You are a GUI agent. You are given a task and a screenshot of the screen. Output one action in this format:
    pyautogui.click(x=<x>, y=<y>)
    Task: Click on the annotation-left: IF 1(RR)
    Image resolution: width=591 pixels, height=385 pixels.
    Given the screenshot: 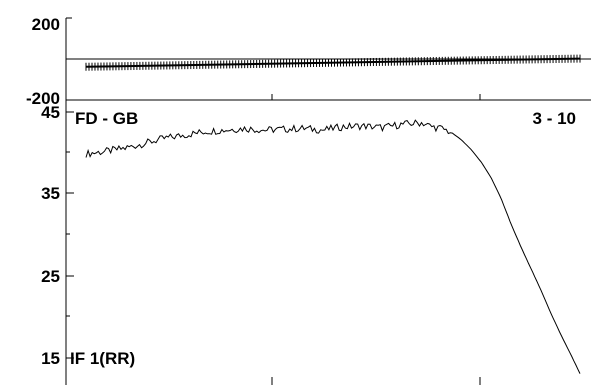 What is the action you would take?
    pyautogui.click(x=102, y=358)
    